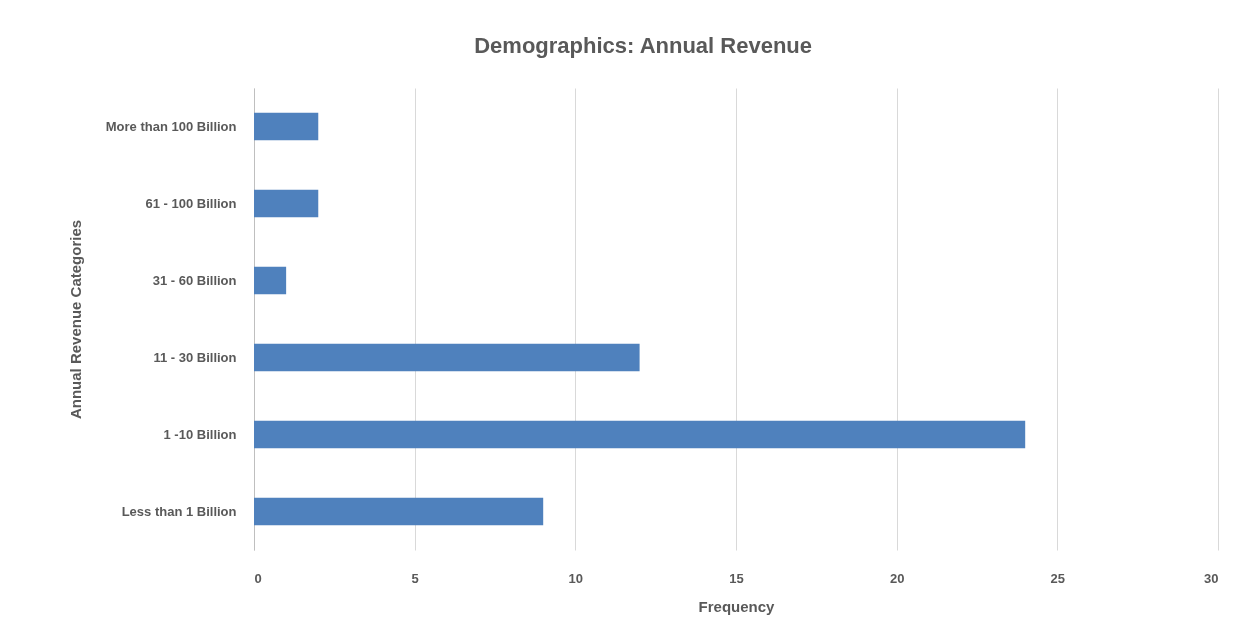  I want to click on y-tick-label: 61 - 100 Billion, so click(191, 203).